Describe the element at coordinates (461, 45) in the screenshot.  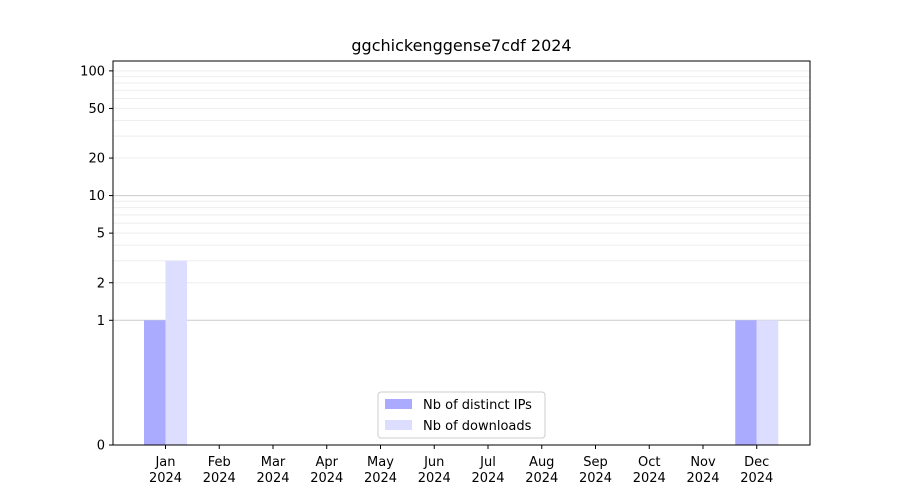
I see `chart-title: ggchickenggense7cdf 2024` at that location.